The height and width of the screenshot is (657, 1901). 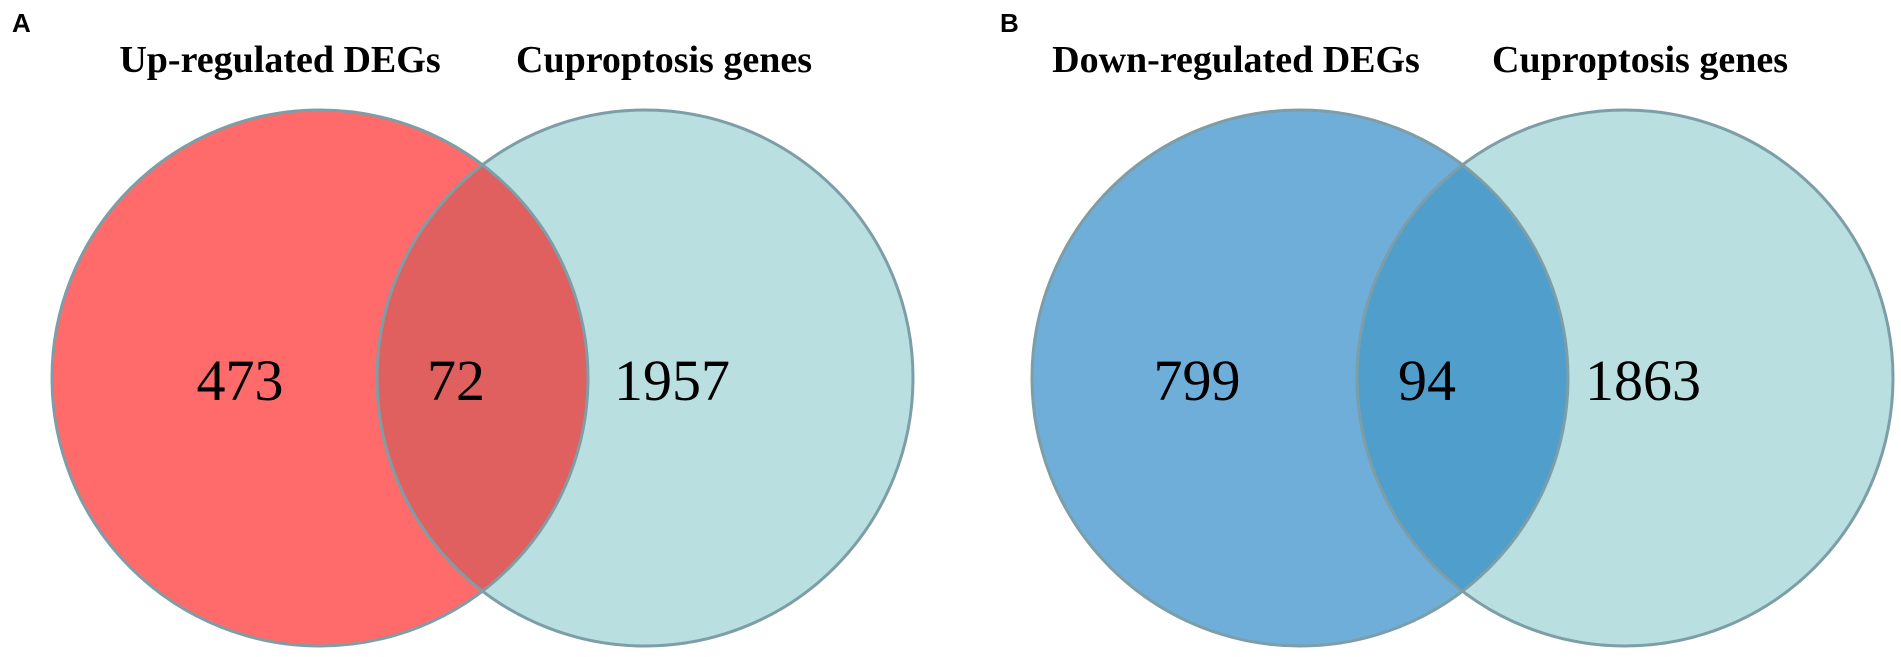 I want to click on panel-b-right-only-count: 1863, so click(x=1643, y=380).